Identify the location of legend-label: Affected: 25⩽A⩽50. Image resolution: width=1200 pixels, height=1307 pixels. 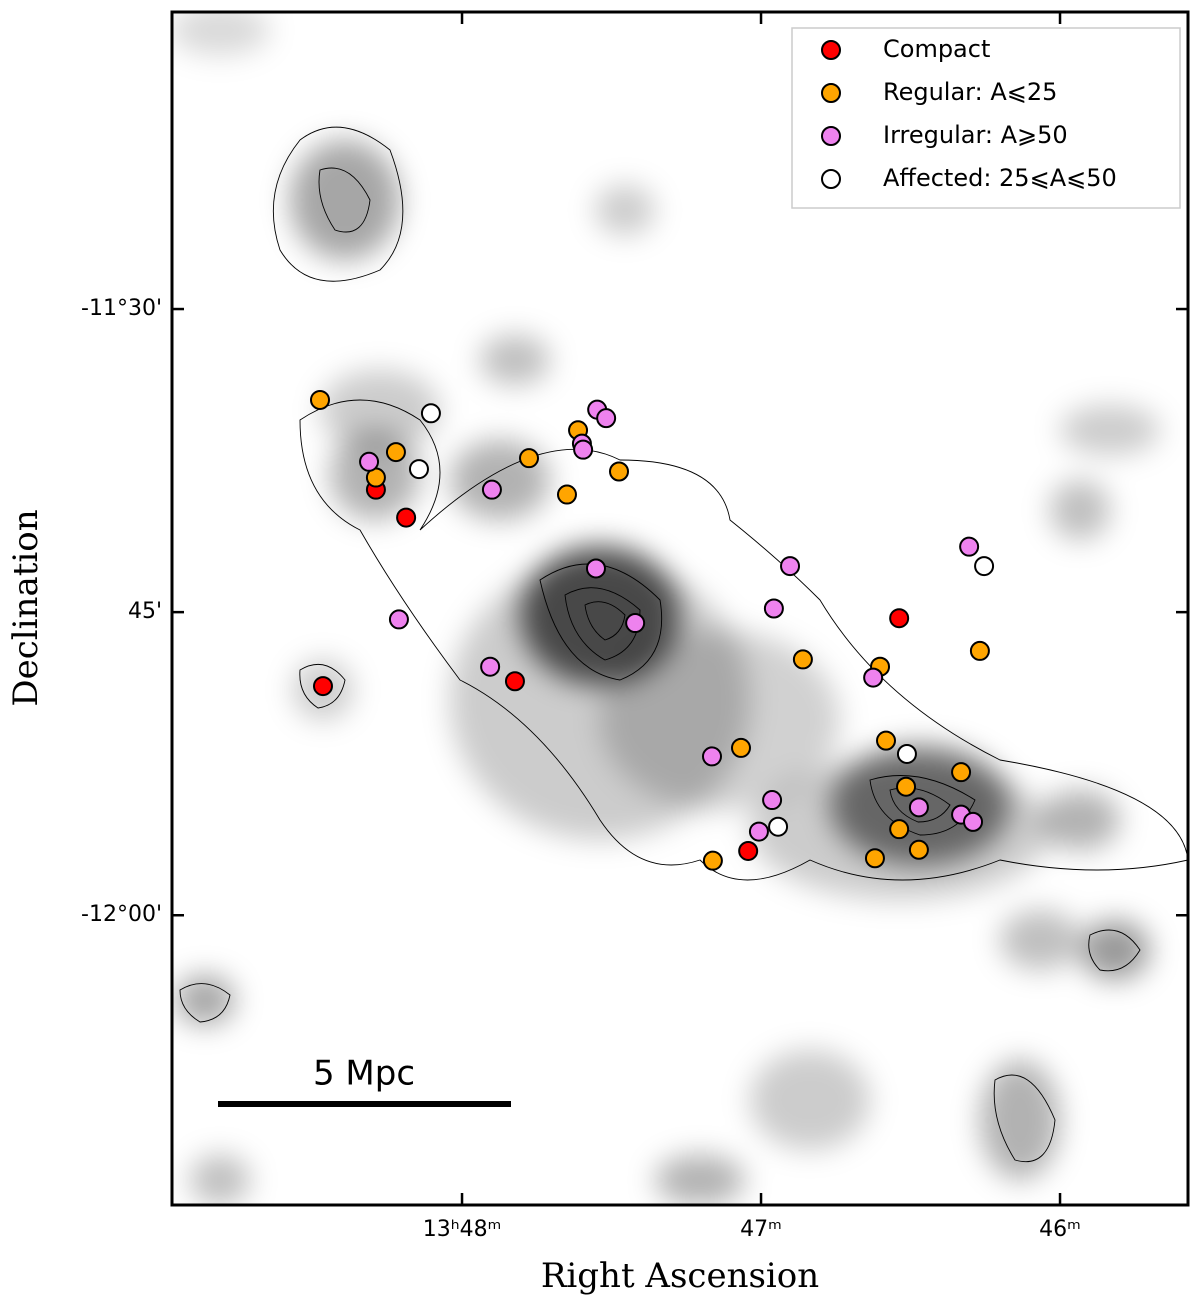
(1000, 178).